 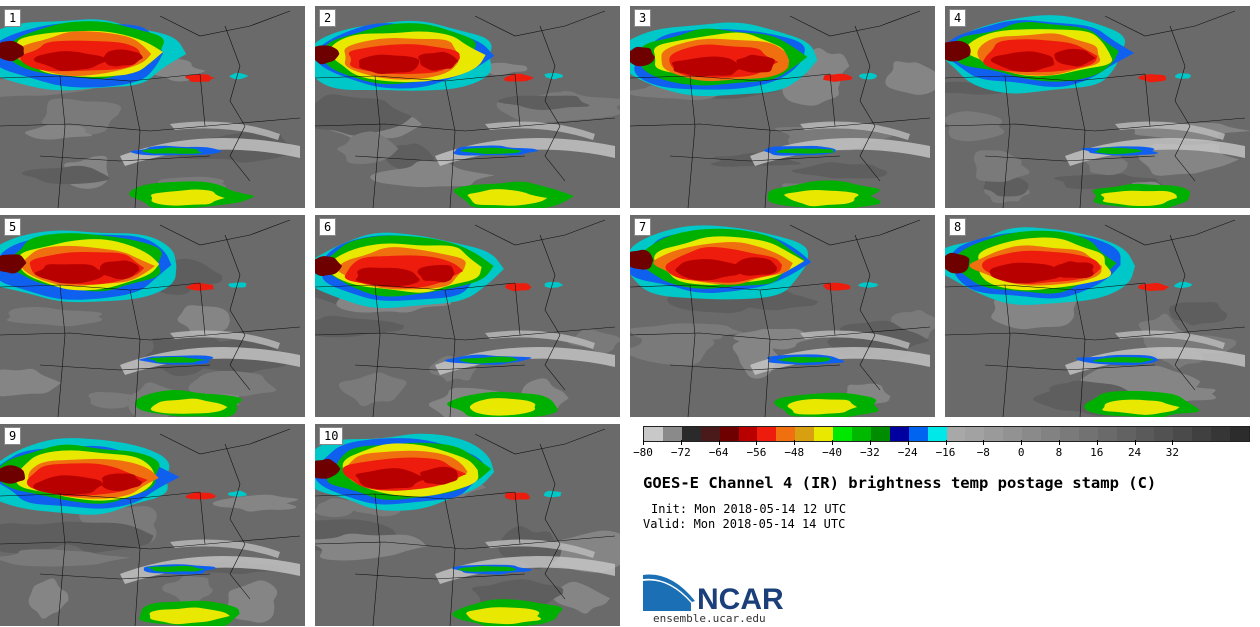 What do you see at coordinates (13, 227) in the screenshot?
I see `panel-number: 5` at bounding box center [13, 227].